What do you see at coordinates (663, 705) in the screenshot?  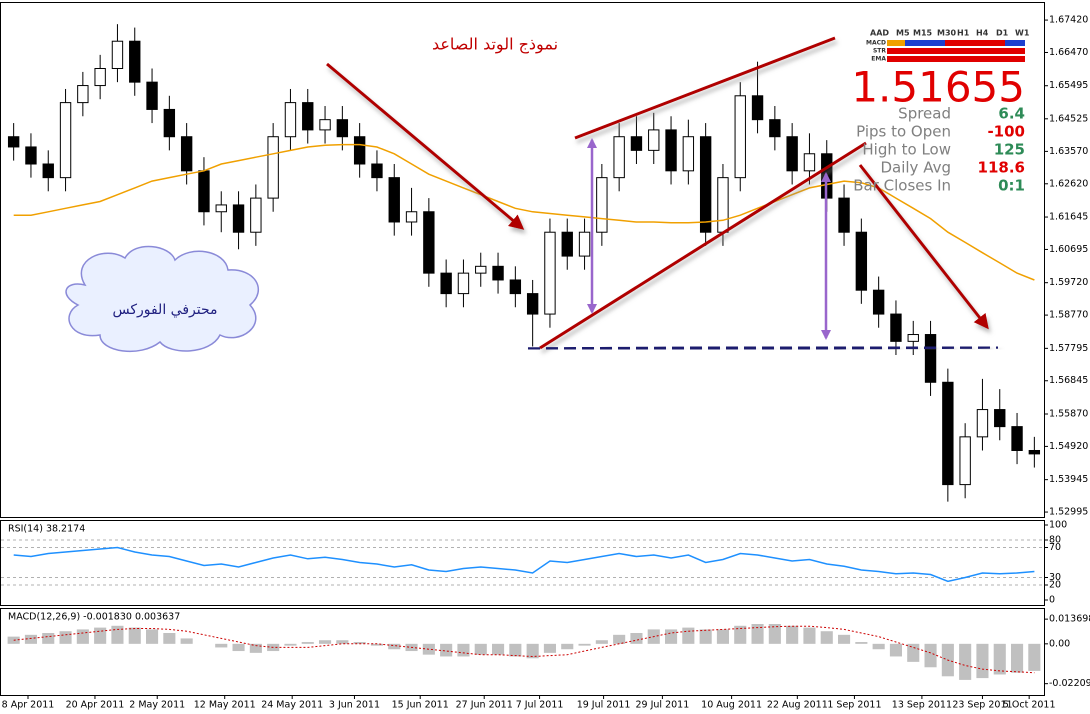 I see `x-tick-label: 29 Jul 2011` at bounding box center [663, 705].